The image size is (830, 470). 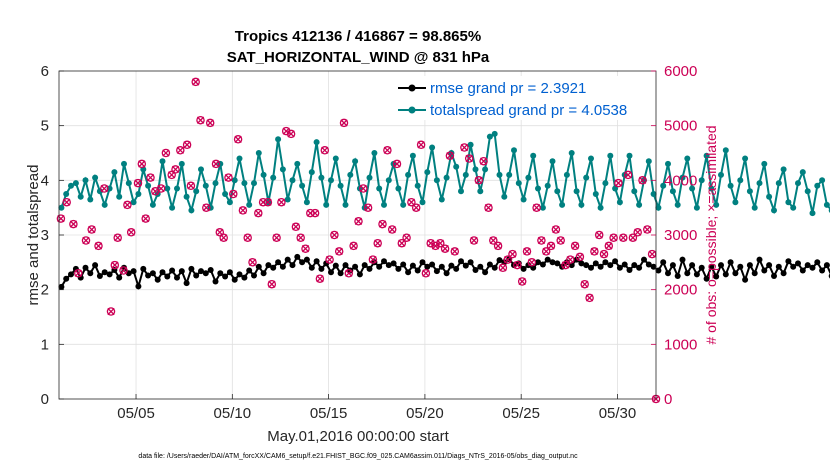 What do you see at coordinates (45, 399) in the screenshot?
I see `y-left-tick-label: 0` at bounding box center [45, 399].